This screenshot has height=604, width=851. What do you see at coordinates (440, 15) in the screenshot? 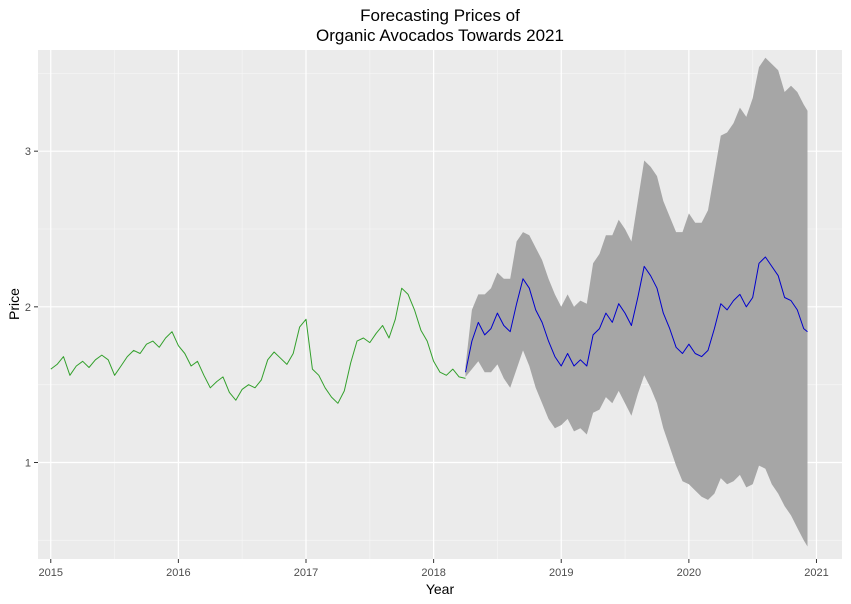
I see `chart-title-line-1: Forecasting Prices of` at bounding box center [440, 15].